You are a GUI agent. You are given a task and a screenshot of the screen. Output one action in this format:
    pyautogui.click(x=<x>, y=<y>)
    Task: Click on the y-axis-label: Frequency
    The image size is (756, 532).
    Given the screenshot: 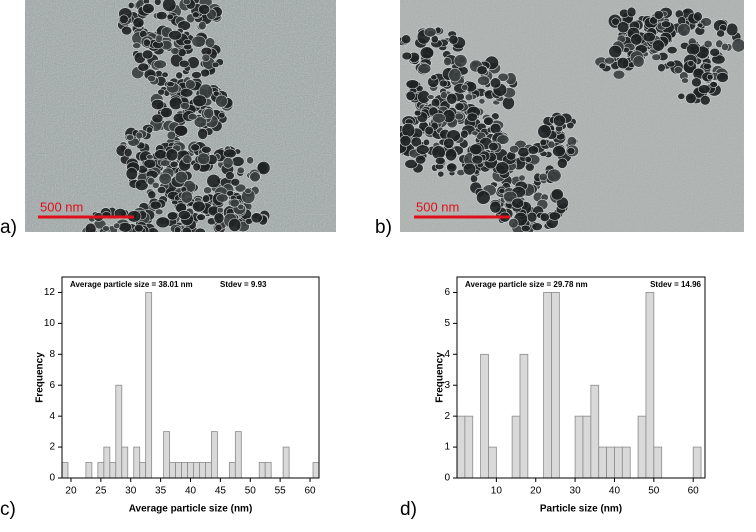 What is the action you would take?
    pyautogui.click(x=40, y=377)
    